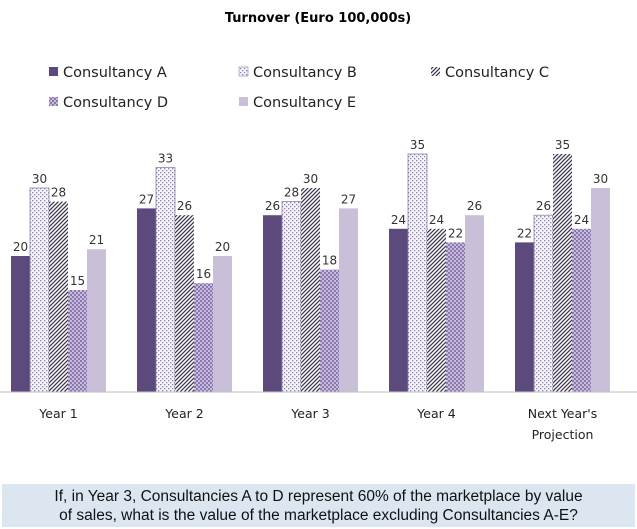 The image size is (637, 529). What do you see at coordinates (543, 206) in the screenshot?
I see `value-label-b-cat-5: 26` at bounding box center [543, 206].